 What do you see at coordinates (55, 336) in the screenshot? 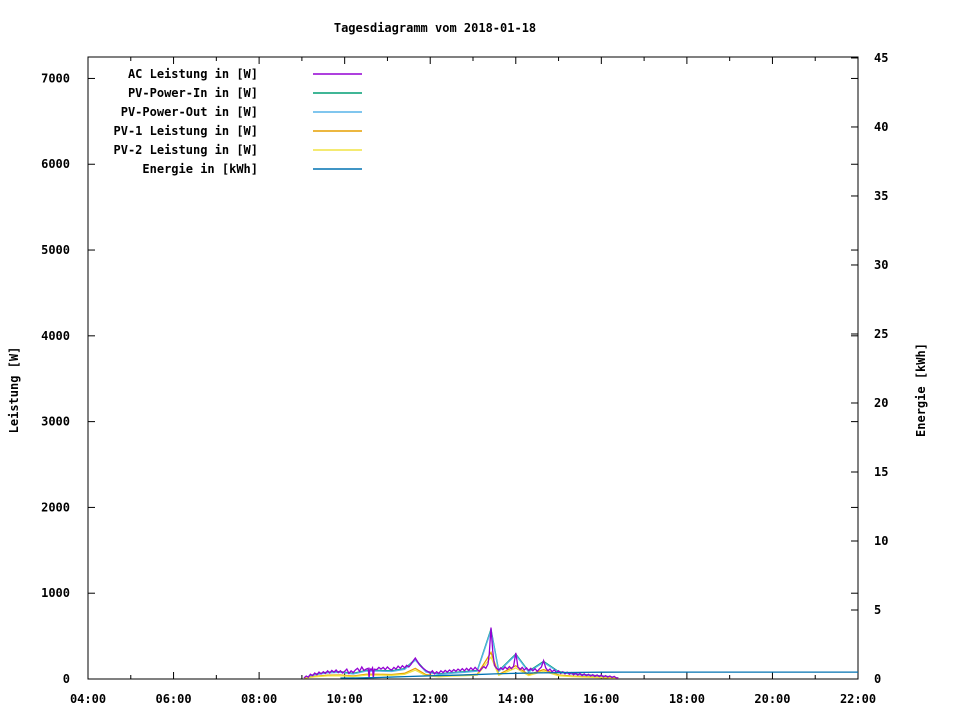
I see `y-tick-label: 4000` at bounding box center [55, 336].